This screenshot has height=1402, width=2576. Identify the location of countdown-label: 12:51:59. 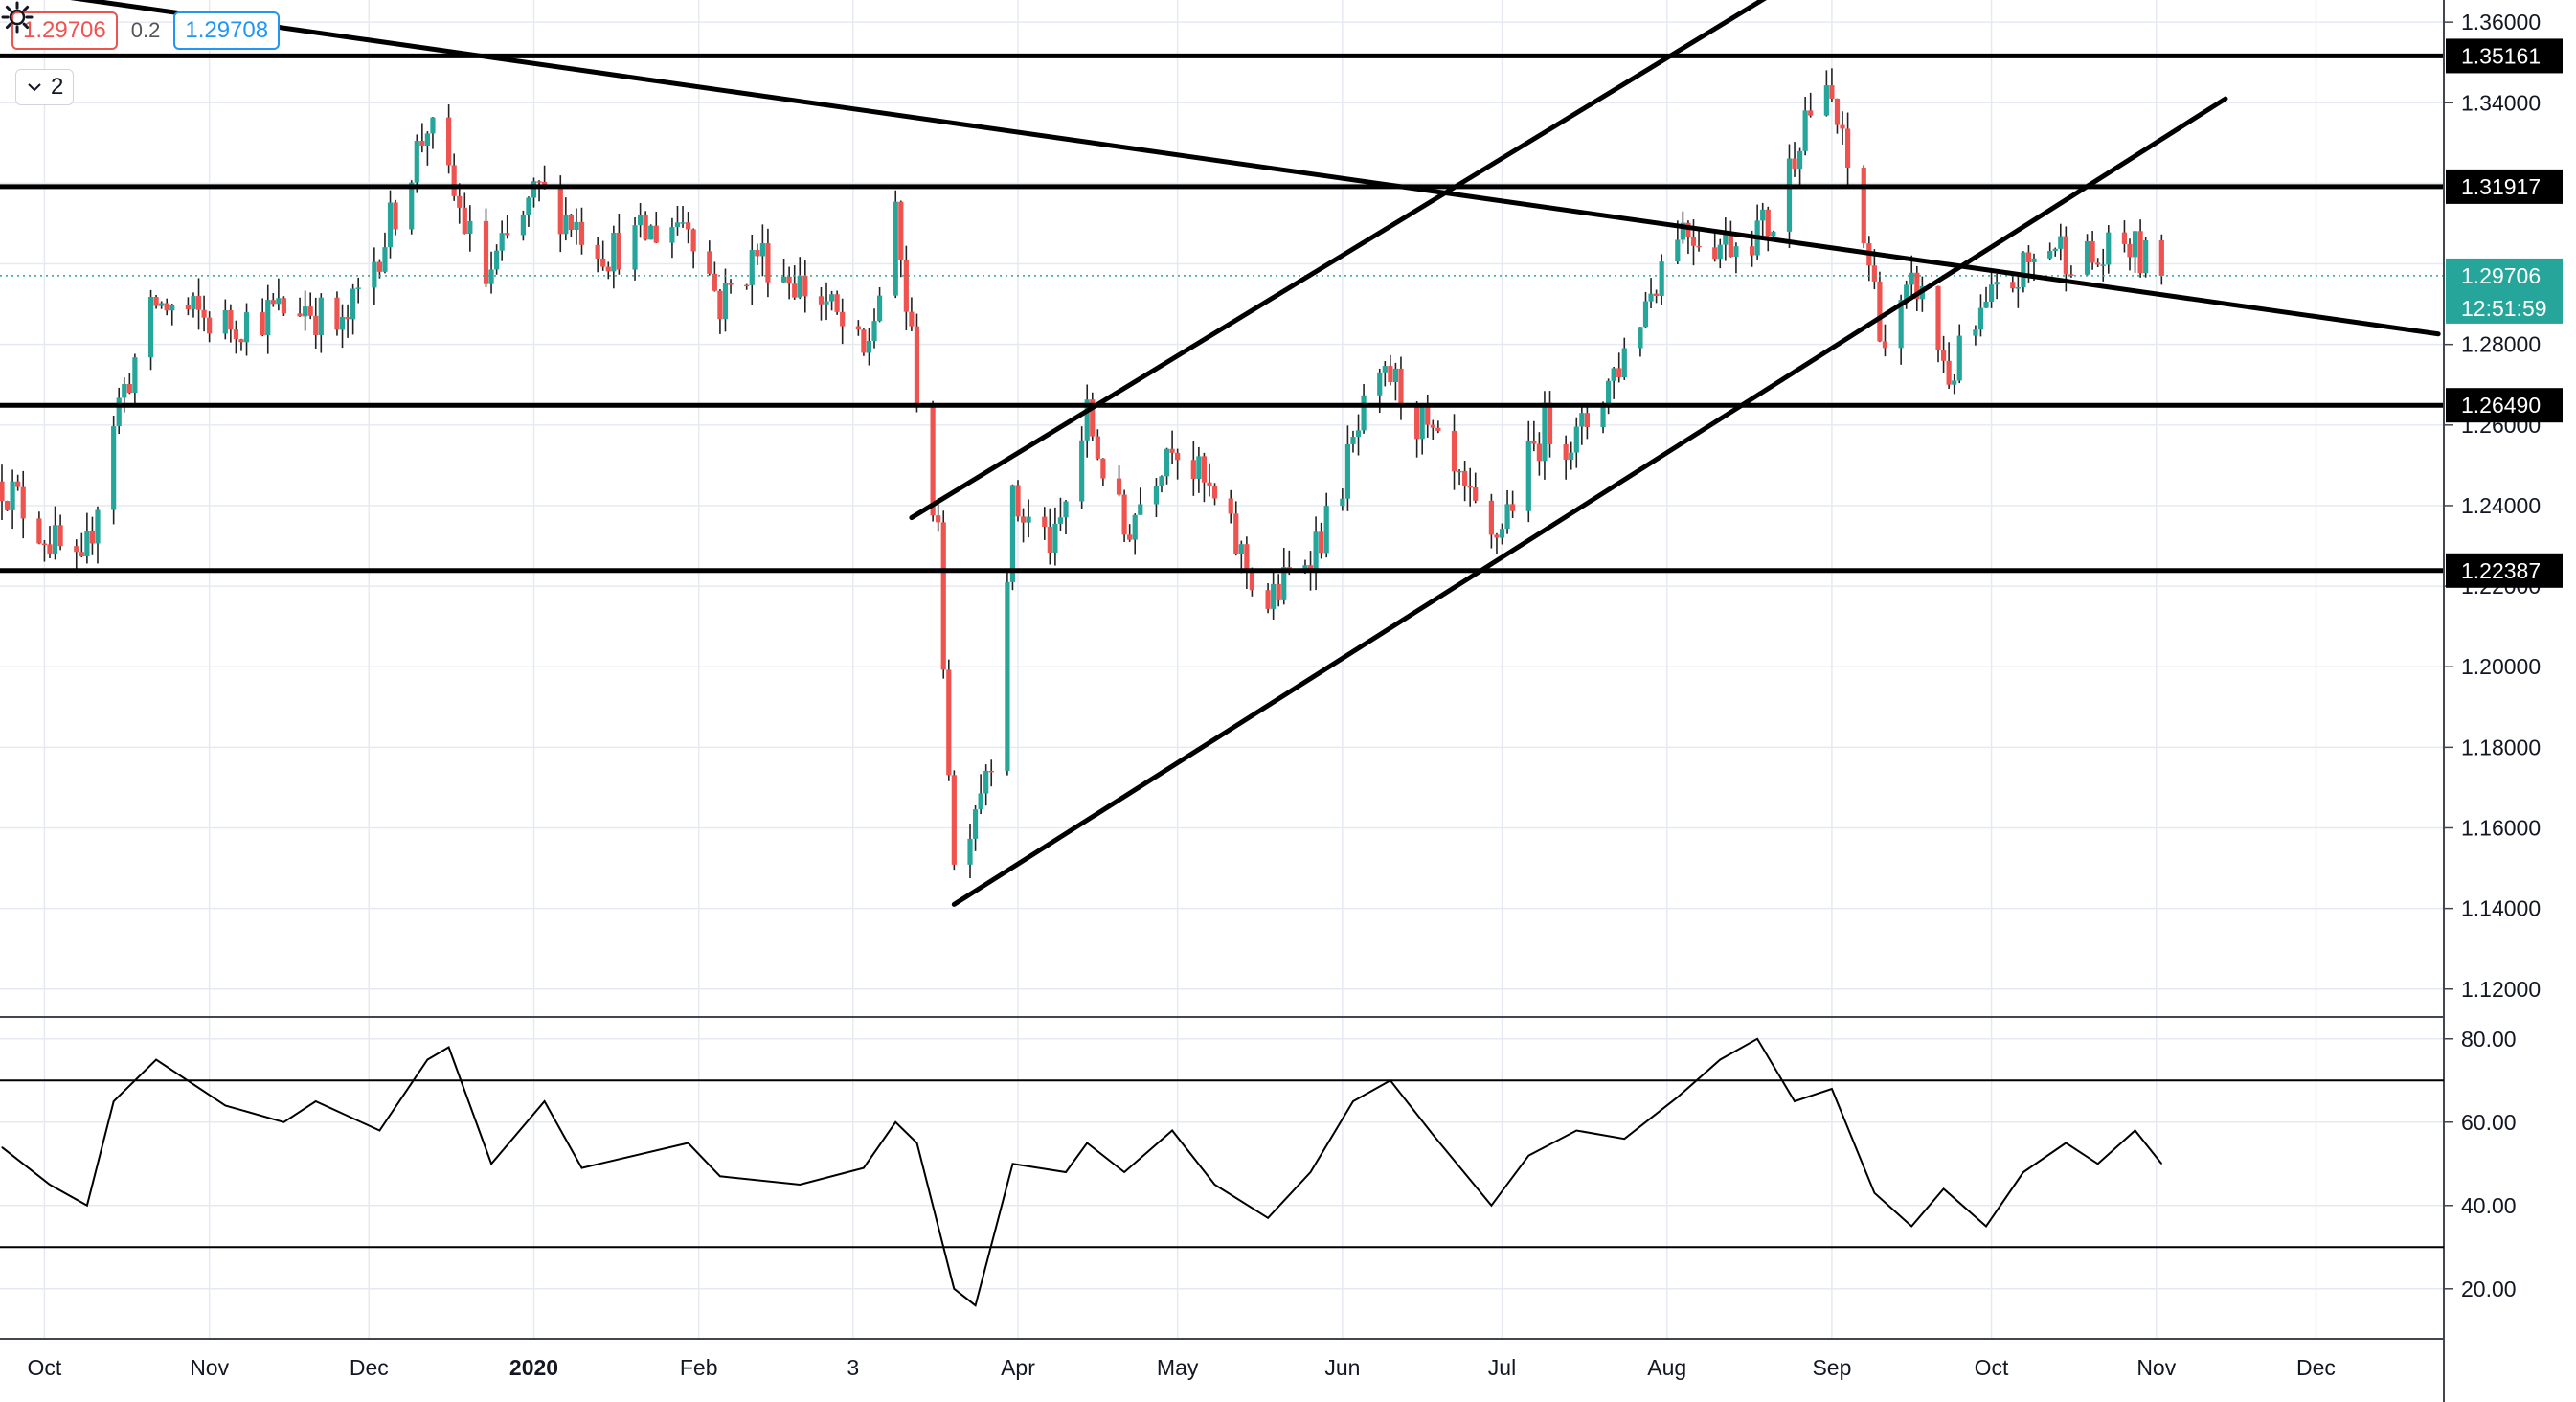
(2504, 308).